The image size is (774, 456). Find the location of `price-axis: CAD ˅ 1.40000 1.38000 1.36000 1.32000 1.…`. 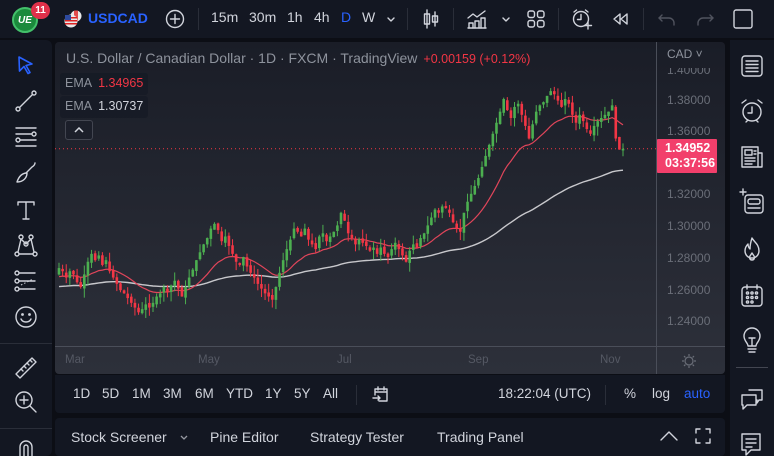

price-axis: CAD ˅ 1.40000 1.38000 1.36000 1.32000 1.… is located at coordinates (690, 194).